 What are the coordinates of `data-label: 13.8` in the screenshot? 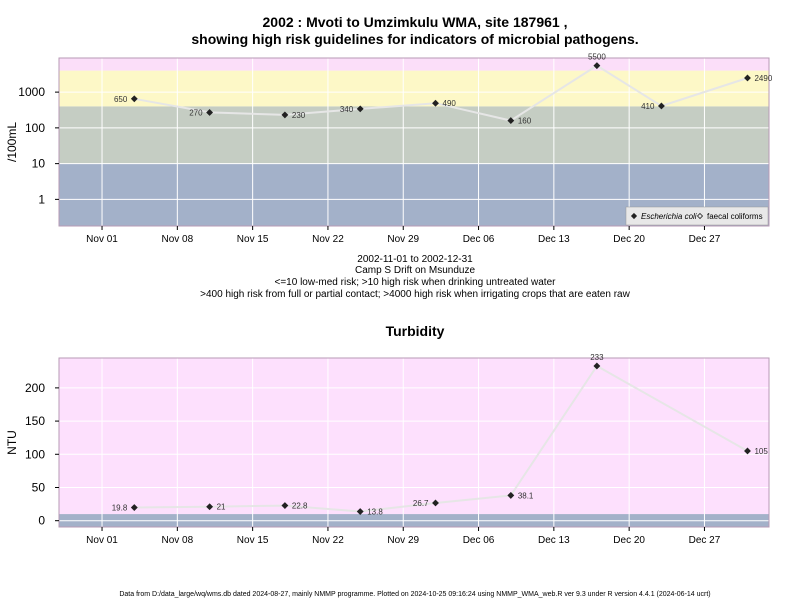 It's located at (375, 512).